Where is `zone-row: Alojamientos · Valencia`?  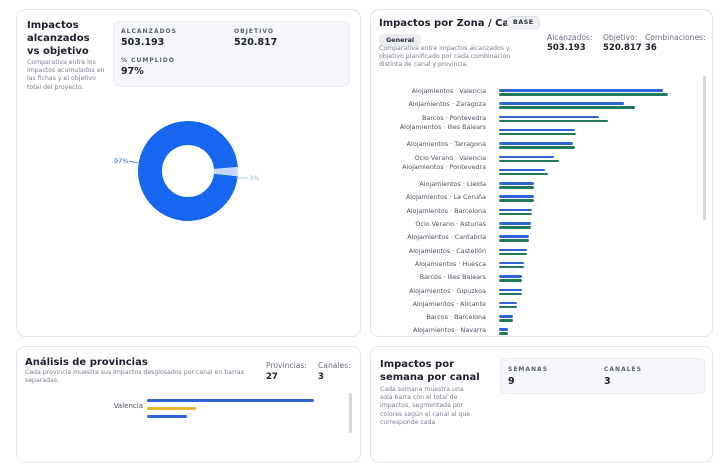
zone-row: Alojamientos · Valencia is located at coordinates (541, 93).